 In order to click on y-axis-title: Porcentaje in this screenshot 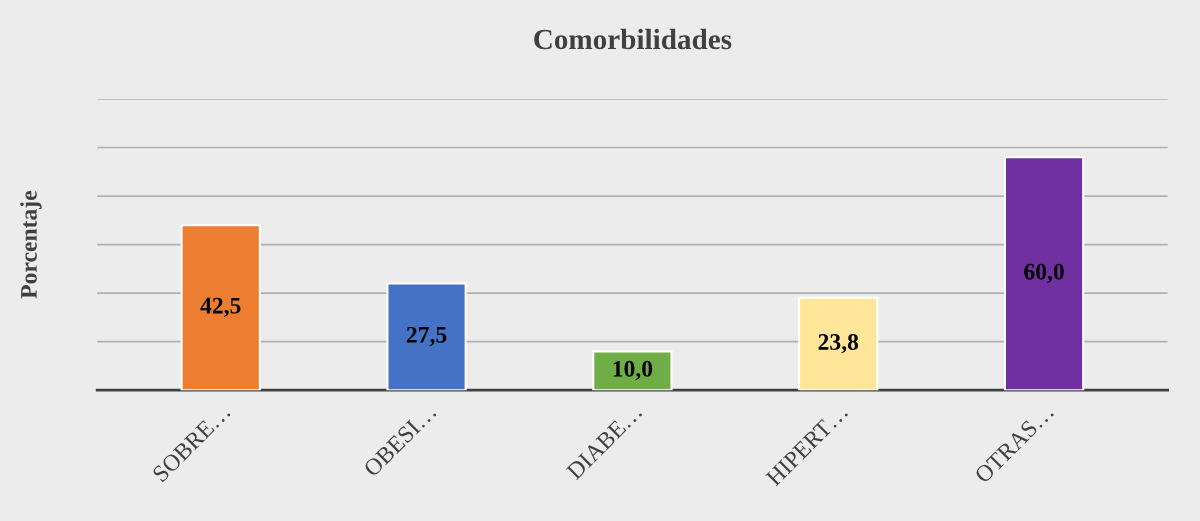, I will do `click(31, 245)`.